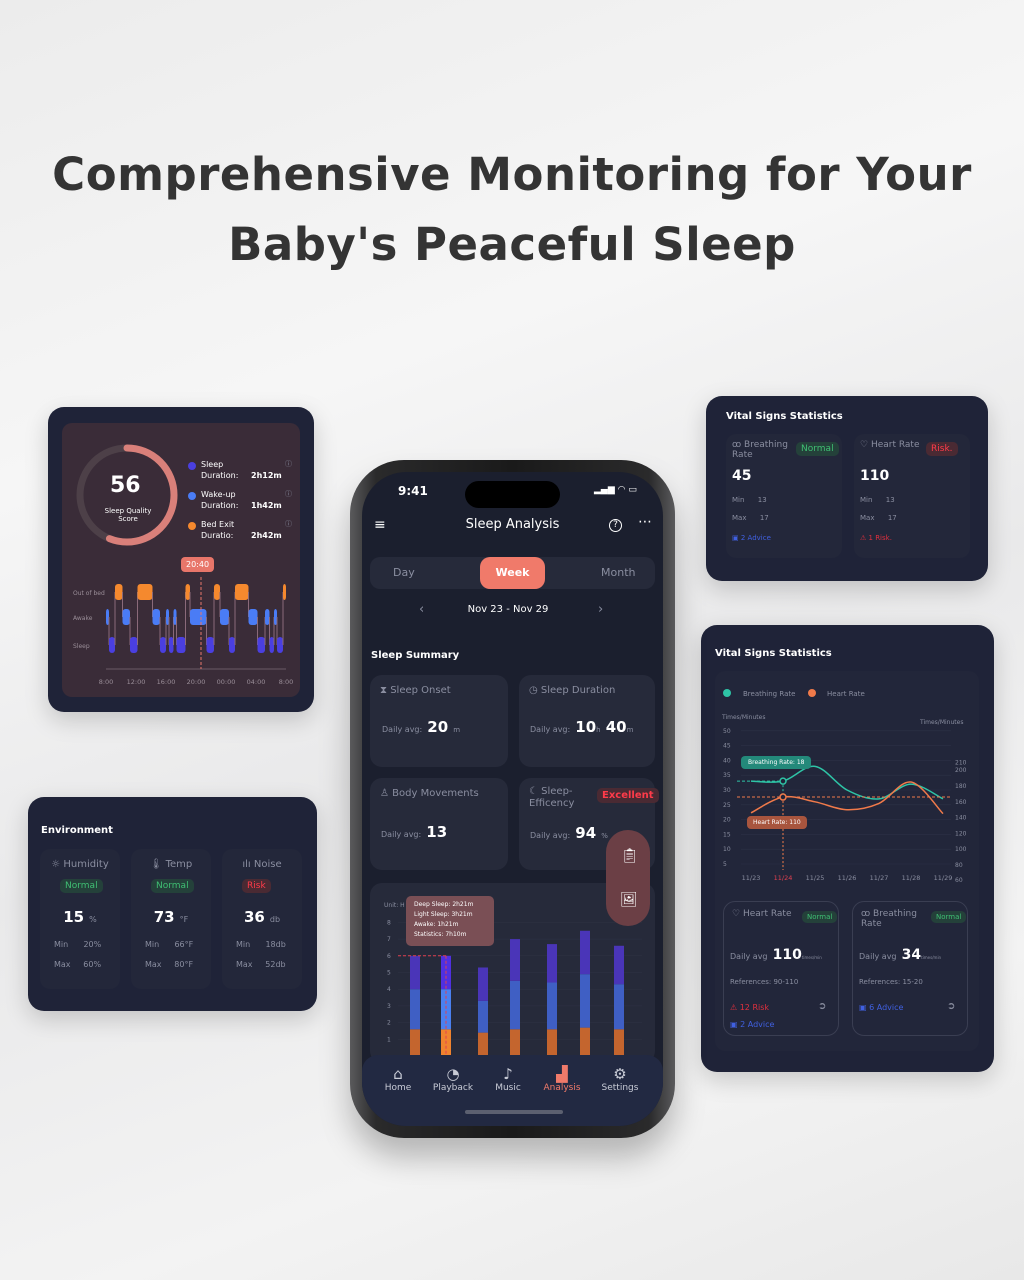  Describe the element at coordinates (389, 956) in the screenshot. I see `y-tick: 6` at that location.